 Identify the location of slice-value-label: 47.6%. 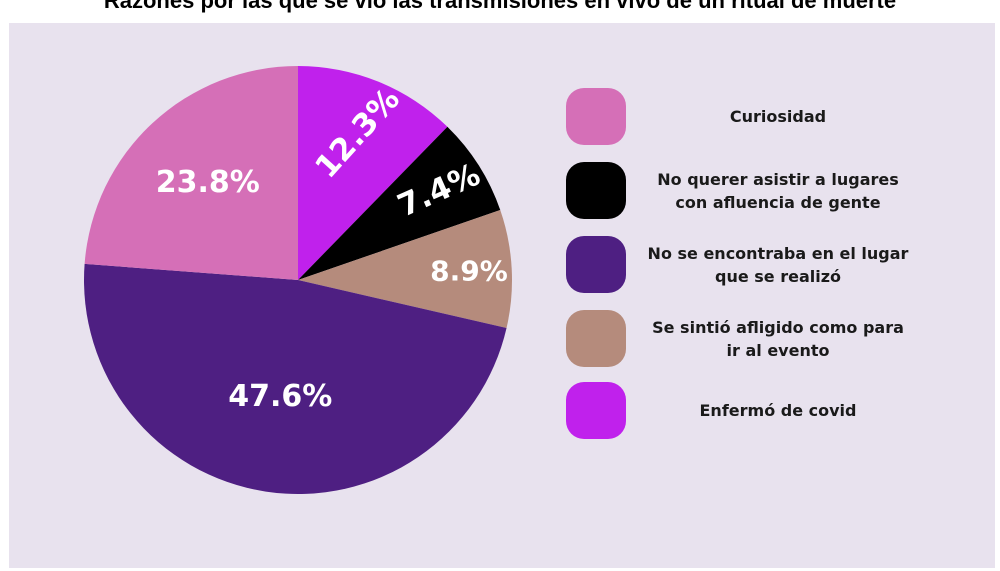
(280, 396).